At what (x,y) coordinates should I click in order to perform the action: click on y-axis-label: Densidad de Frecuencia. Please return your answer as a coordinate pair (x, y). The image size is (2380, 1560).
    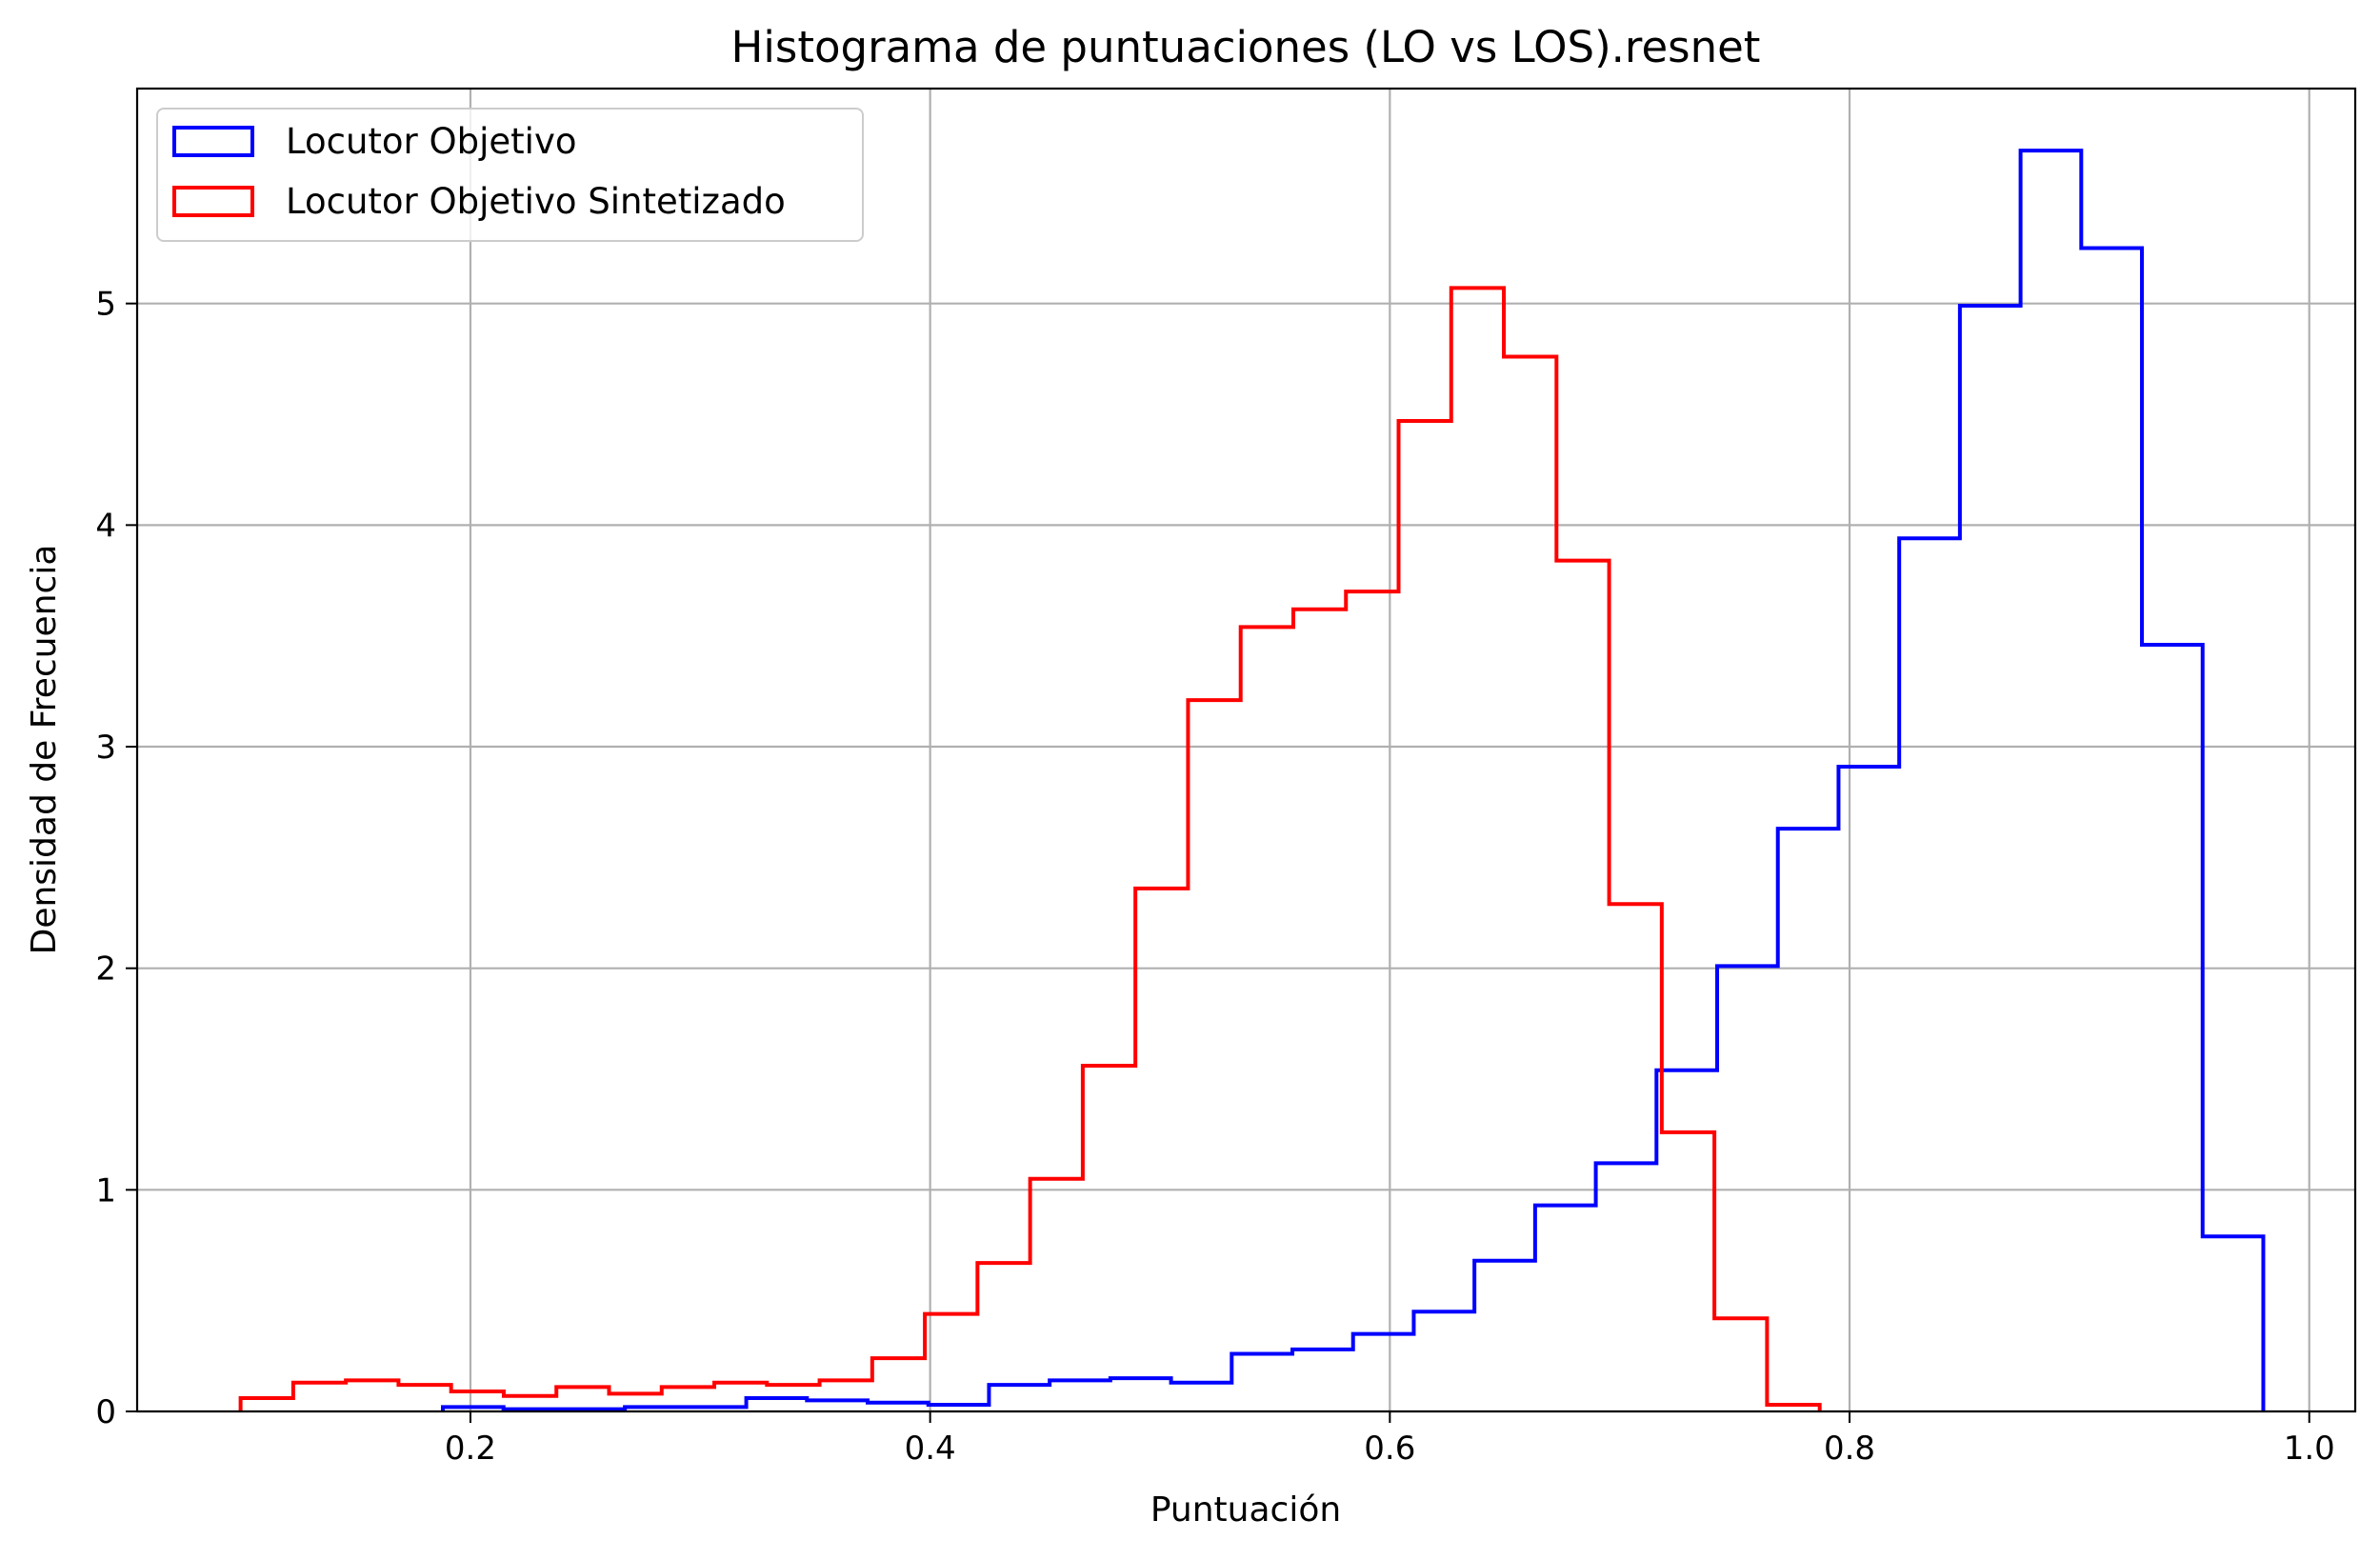
    Looking at the image, I should click on (44, 750).